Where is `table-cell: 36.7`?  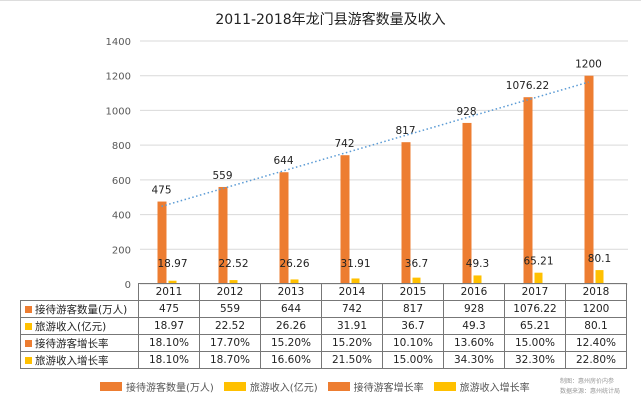
table-cell: 36.7 is located at coordinates (413, 326).